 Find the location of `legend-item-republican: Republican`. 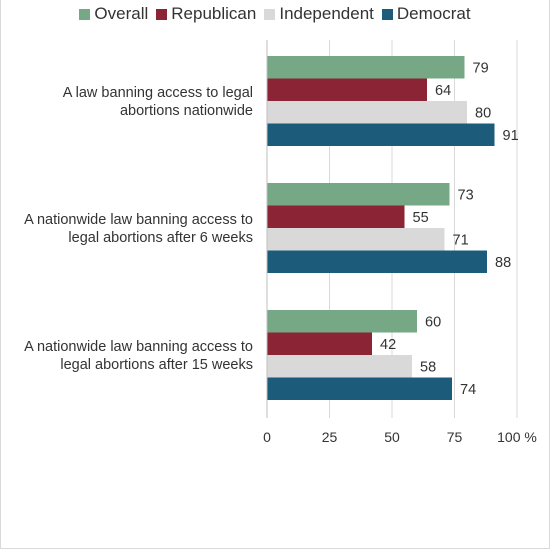

legend-item-republican: Republican is located at coordinates (206, 14).